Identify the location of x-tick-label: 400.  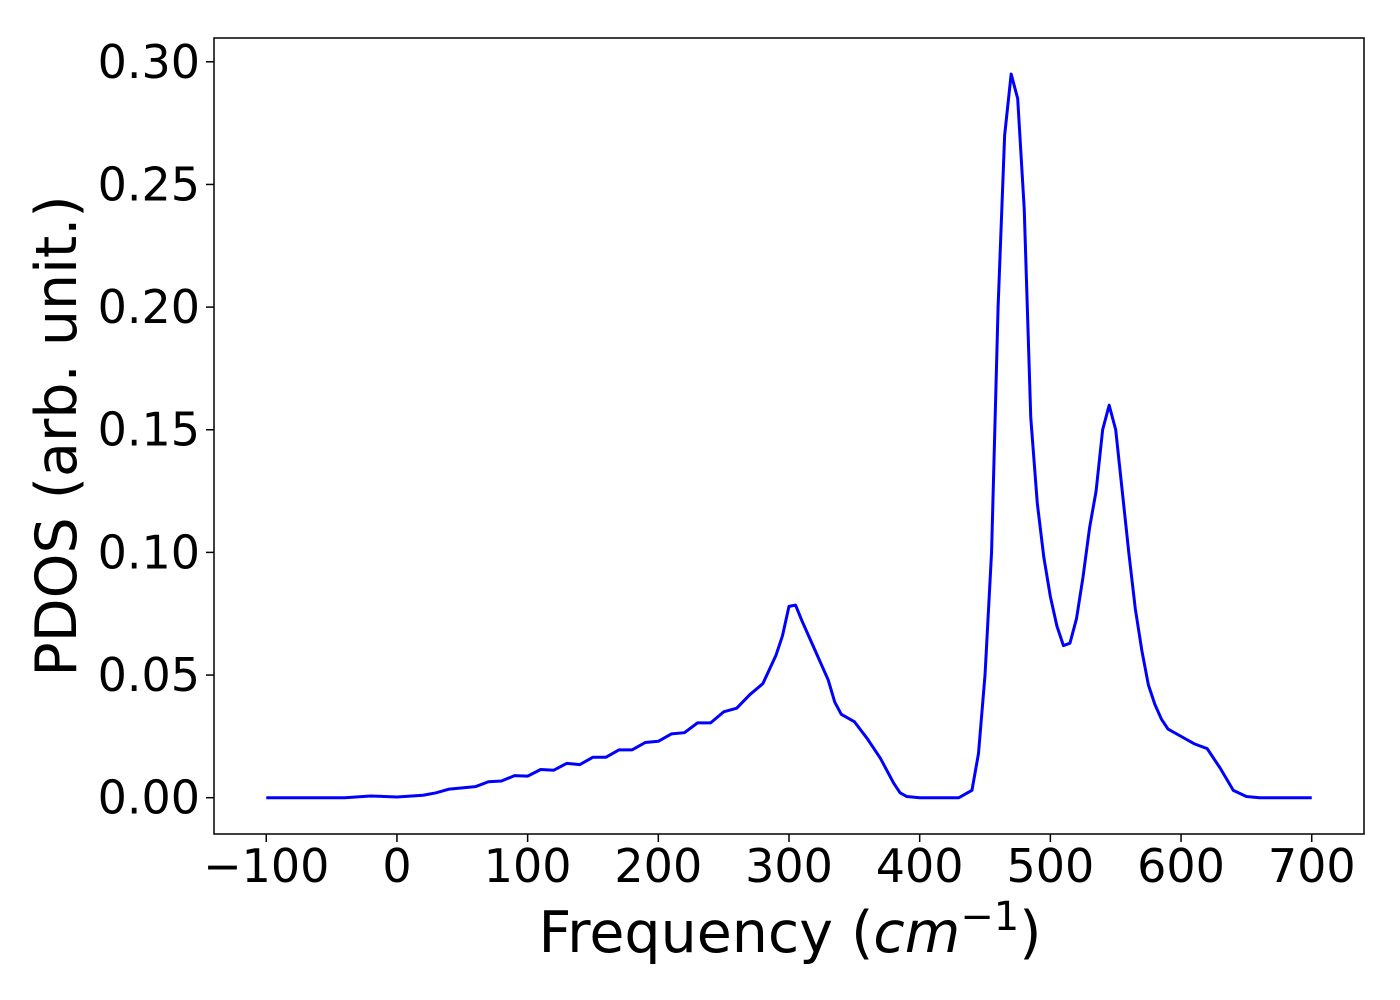
(920, 866).